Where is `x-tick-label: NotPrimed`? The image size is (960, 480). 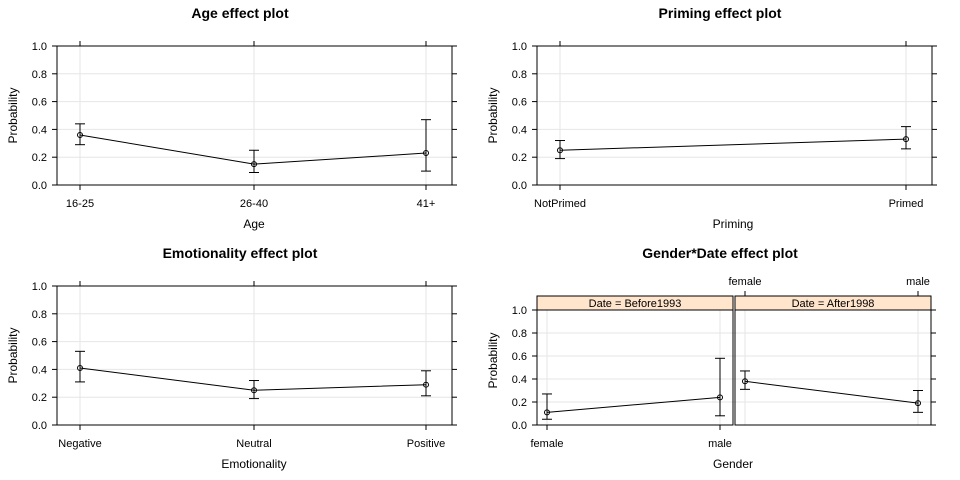
x-tick-label: NotPrimed is located at coordinates (560, 204).